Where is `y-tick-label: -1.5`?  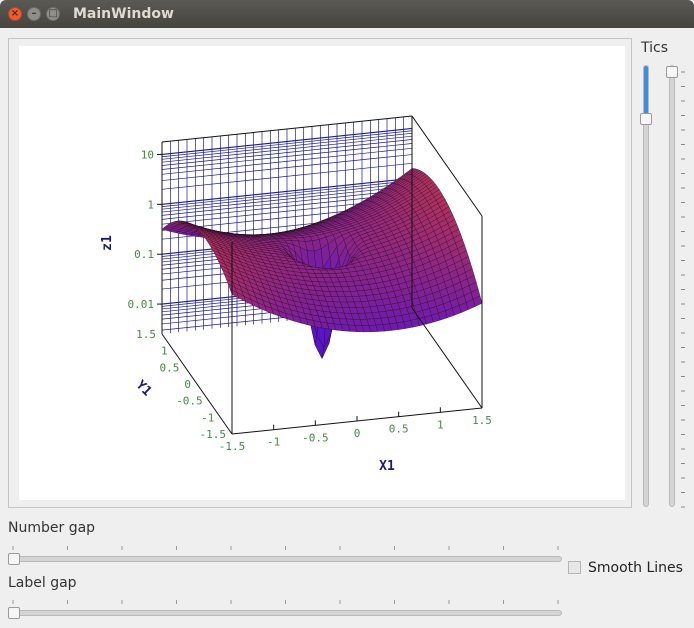
y-tick-label: -1.5 is located at coordinates (213, 434).